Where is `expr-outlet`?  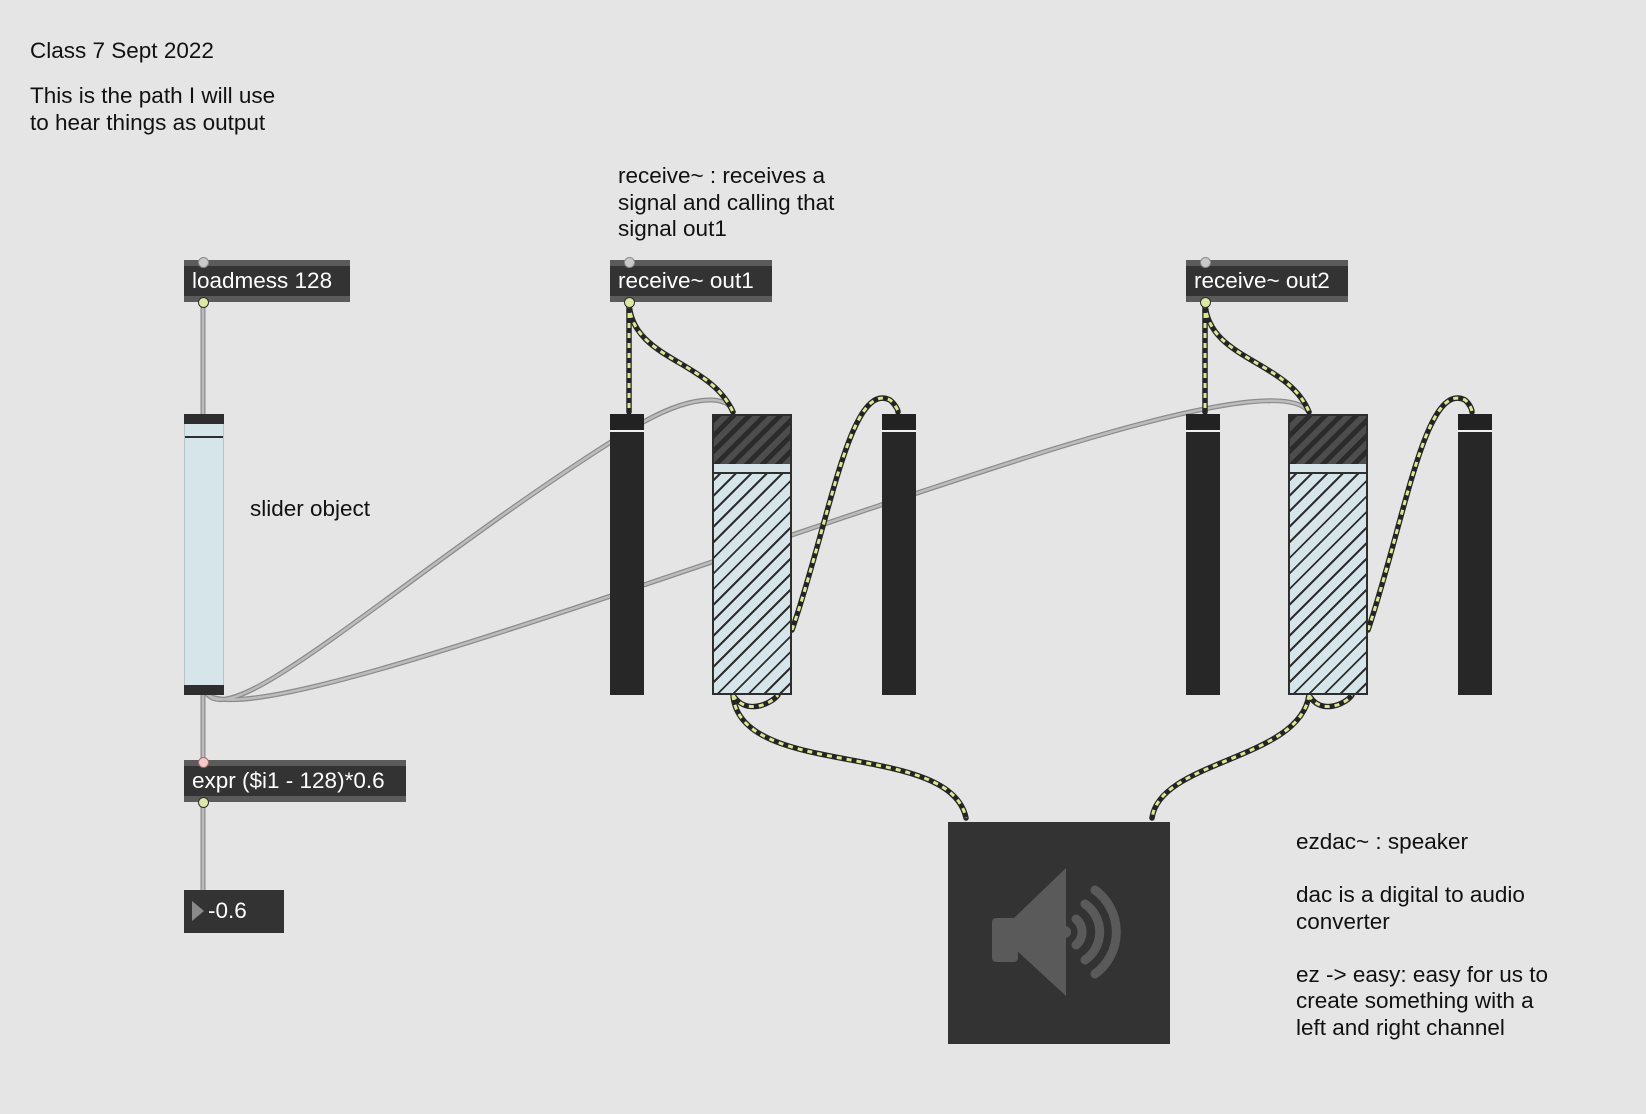 expr-outlet is located at coordinates (203, 802).